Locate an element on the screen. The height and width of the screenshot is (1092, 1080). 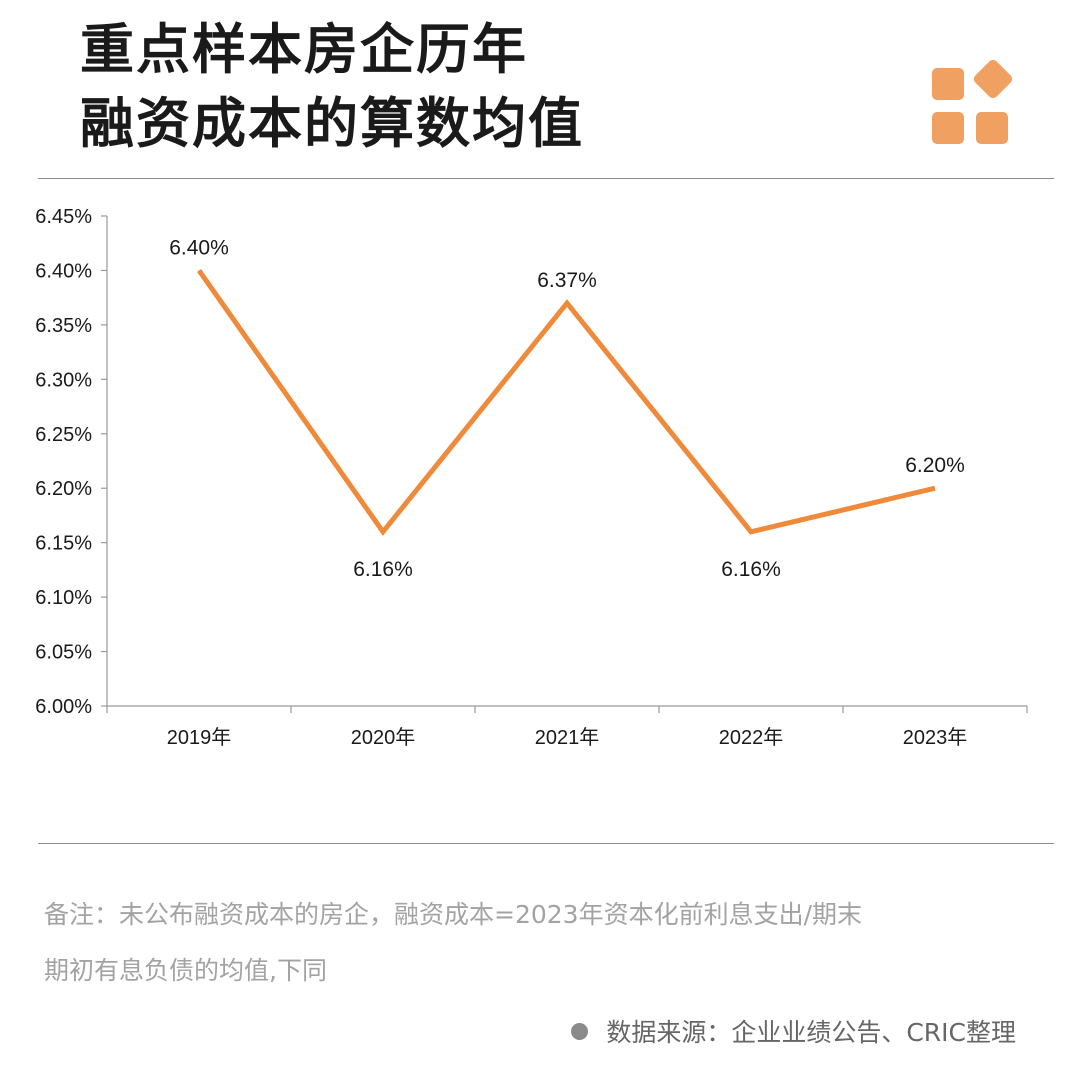
logo-square-top-left is located at coordinates (948, 84).